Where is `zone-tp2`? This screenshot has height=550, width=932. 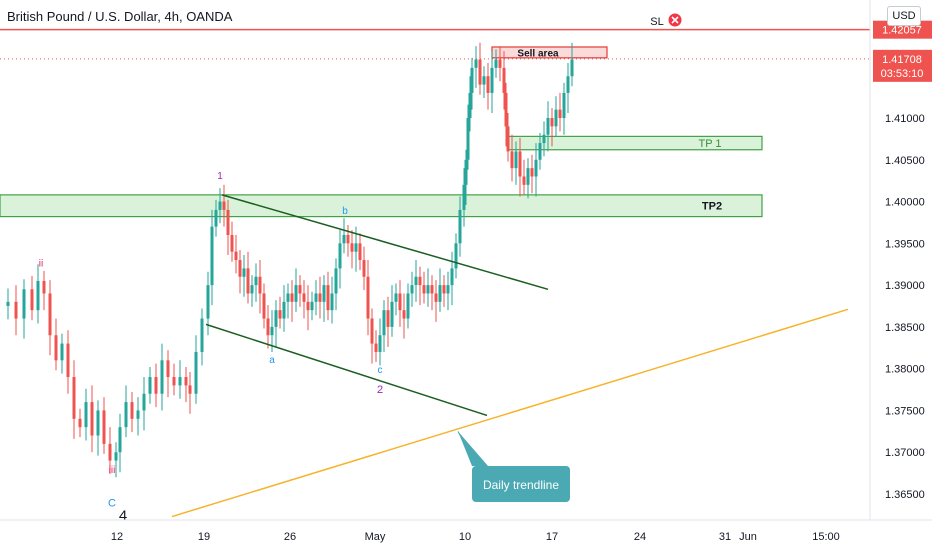 zone-tp2 is located at coordinates (381, 206).